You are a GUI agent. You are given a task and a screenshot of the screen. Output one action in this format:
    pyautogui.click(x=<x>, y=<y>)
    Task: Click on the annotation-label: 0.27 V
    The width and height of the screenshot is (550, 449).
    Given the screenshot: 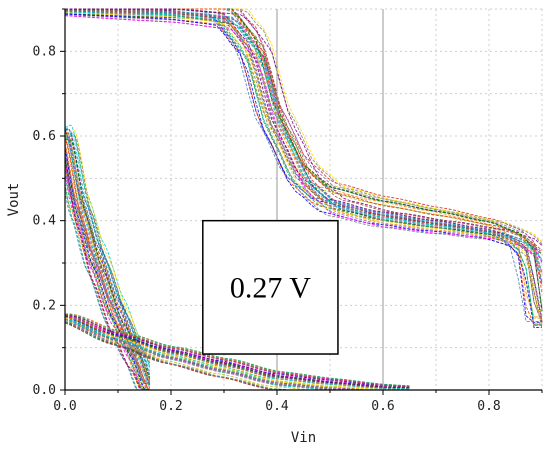 What is the action you would take?
    pyautogui.click(x=270, y=287)
    